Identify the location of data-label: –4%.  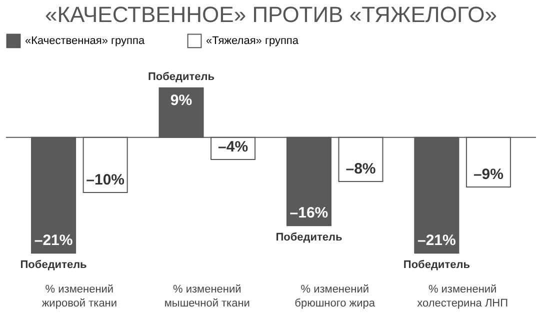
(233, 147).